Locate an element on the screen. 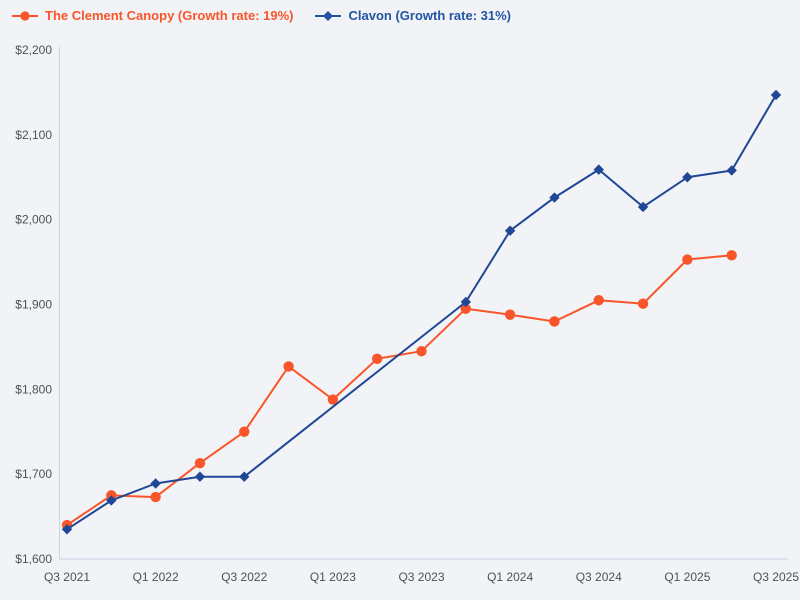 Image resolution: width=800 pixels, height=600 pixels. x-axis-label: Q3 2021 is located at coordinates (67, 577).